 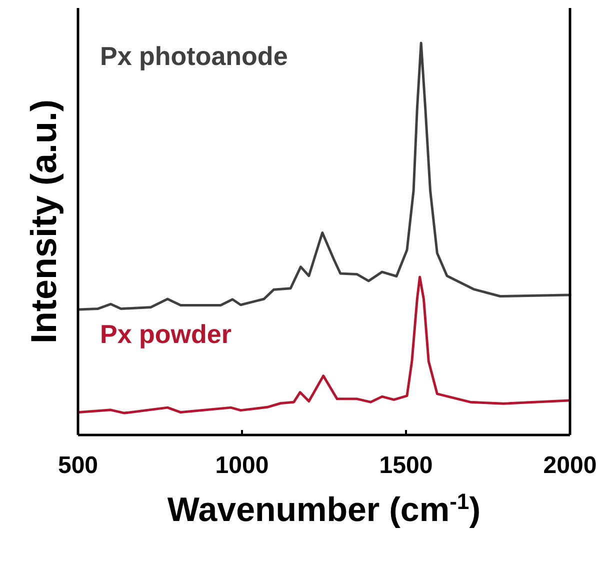 What do you see at coordinates (570, 465) in the screenshot?
I see `x-tick-label: 2000` at bounding box center [570, 465].